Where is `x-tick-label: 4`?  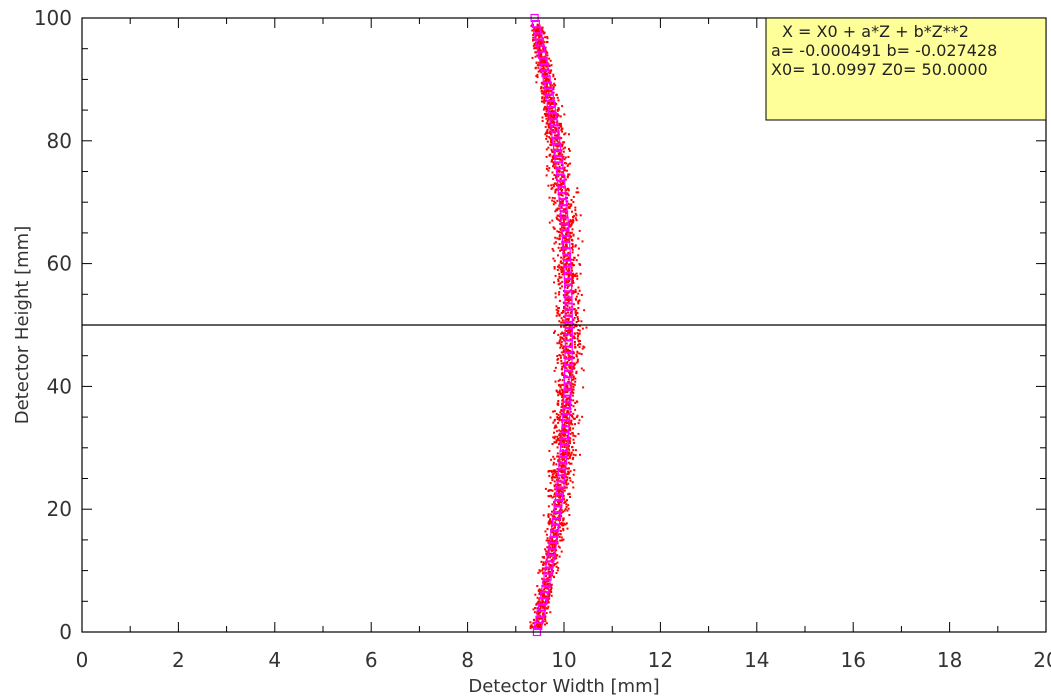
x-tick-label: 4 is located at coordinates (274, 660).